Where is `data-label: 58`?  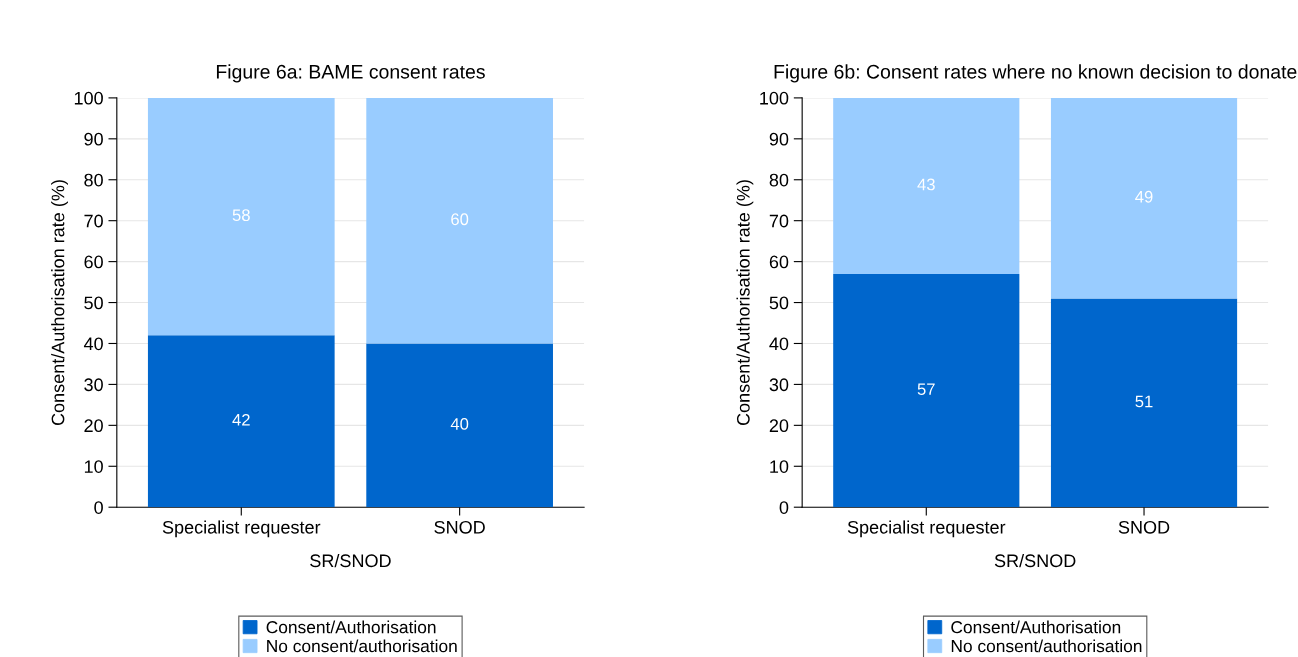
data-label: 58 is located at coordinates (241, 215).